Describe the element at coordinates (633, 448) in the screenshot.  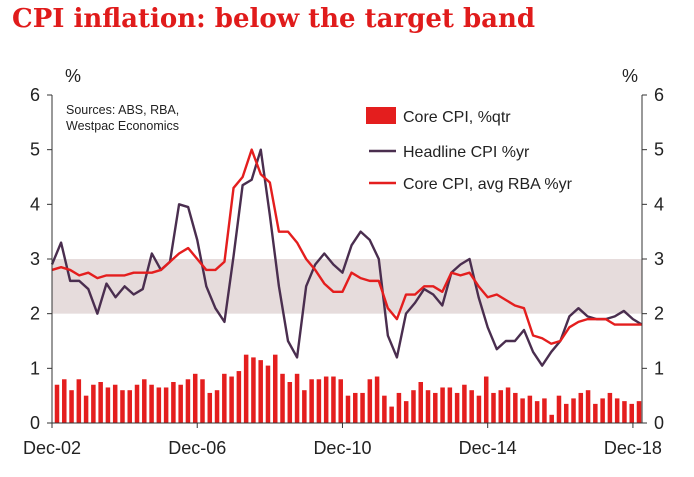
I see `x-tick-label: Dec-18` at that location.